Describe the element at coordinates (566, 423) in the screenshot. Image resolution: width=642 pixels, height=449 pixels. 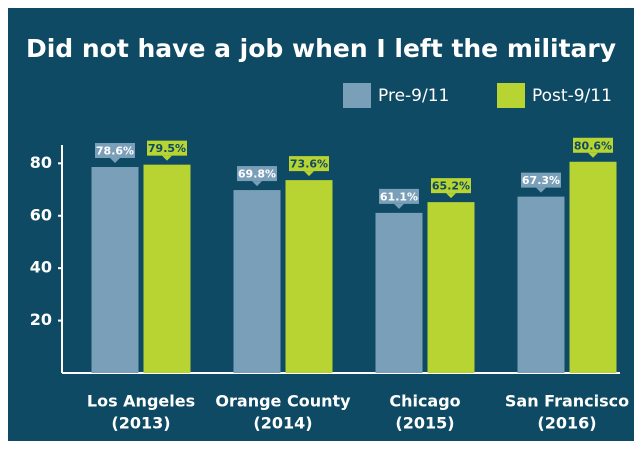
I see `x-tick-label: (2016)` at that location.